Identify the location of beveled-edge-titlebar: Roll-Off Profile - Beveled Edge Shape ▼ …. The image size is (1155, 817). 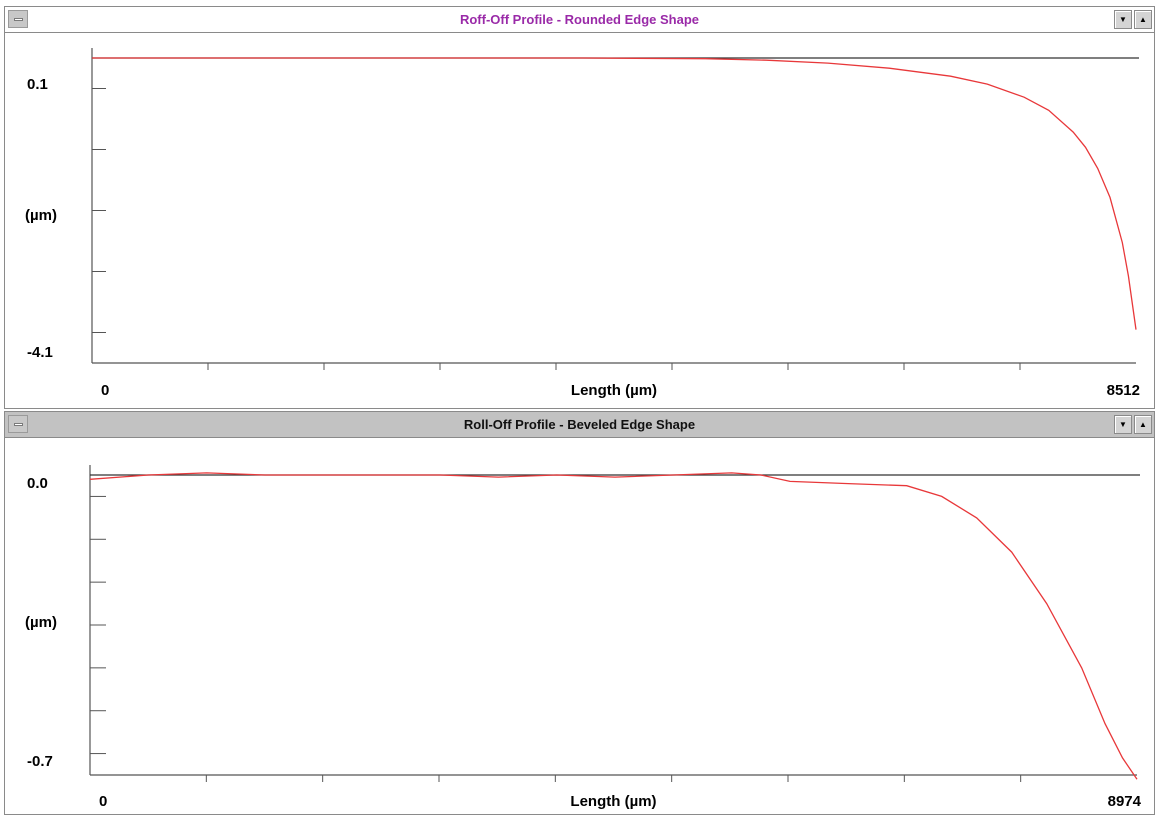
(579, 425).